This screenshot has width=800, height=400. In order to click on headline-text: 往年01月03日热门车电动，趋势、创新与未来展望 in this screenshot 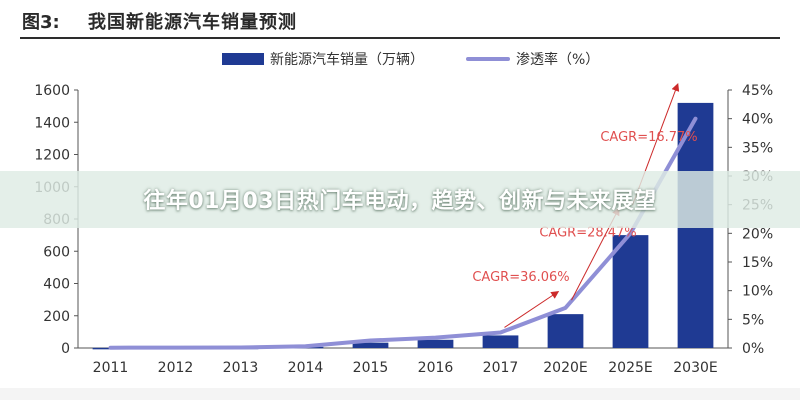, I will do `click(400, 201)`.